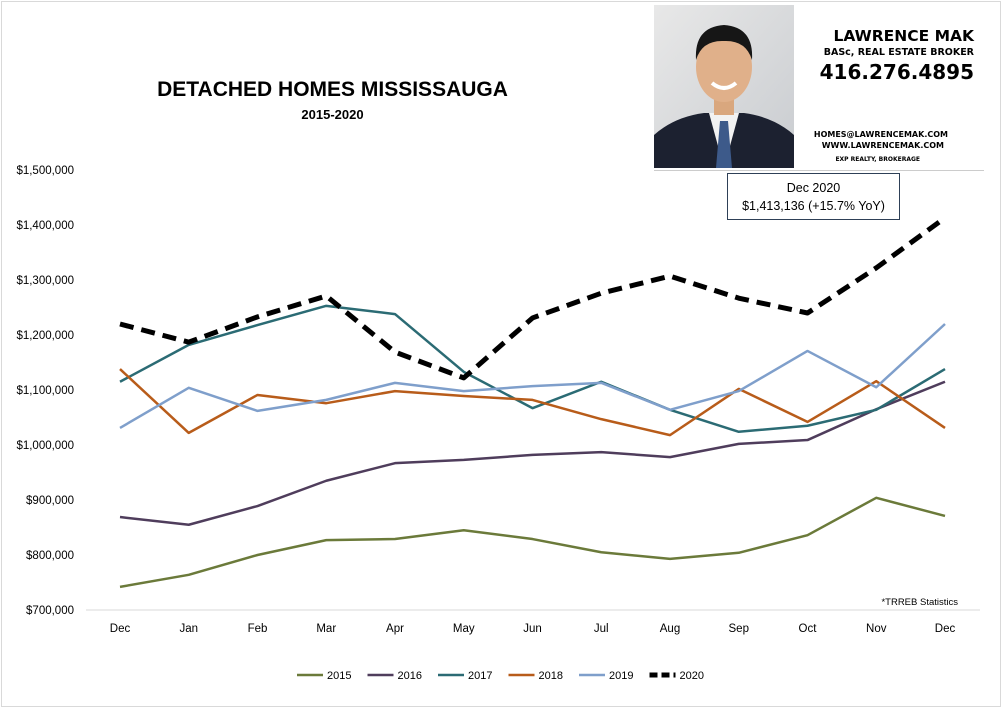 This screenshot has height=725, width=1004. I want to click on series-line-2019, so click(532, 376).